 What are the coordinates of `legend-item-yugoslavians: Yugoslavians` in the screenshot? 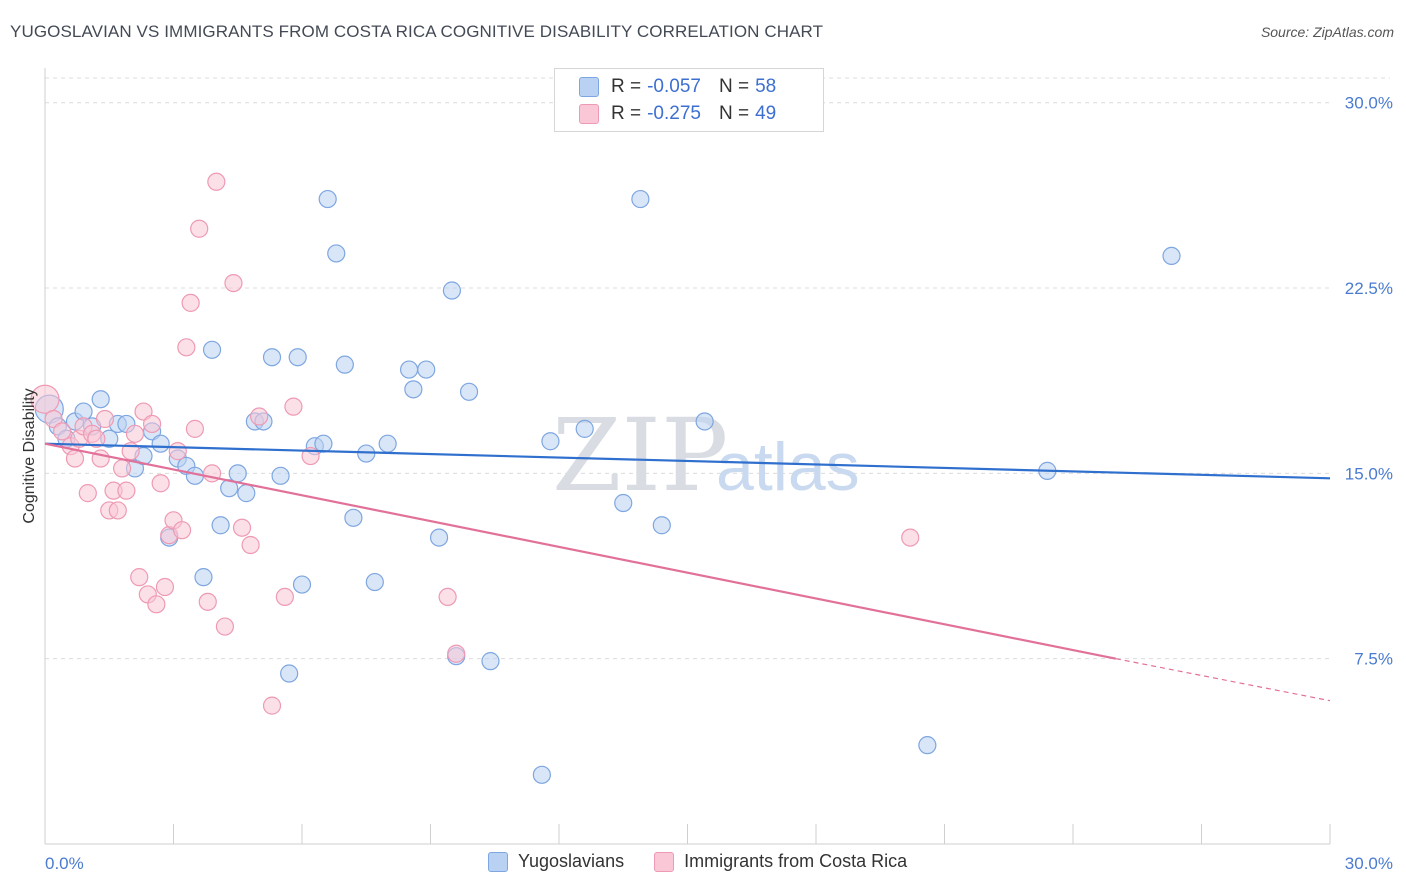 It's located at (556, 861).